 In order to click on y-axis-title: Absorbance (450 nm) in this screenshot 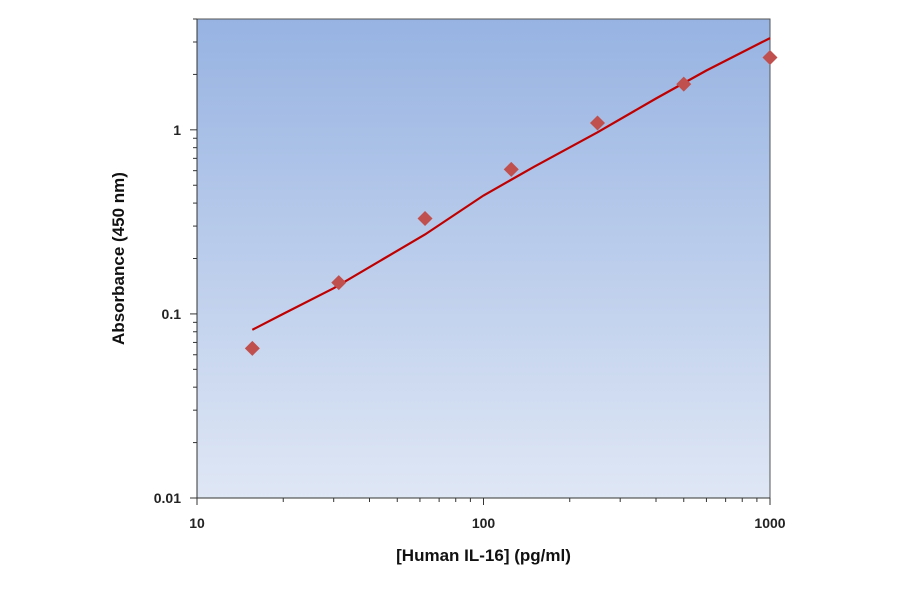, I will do `click(118, 258)`.